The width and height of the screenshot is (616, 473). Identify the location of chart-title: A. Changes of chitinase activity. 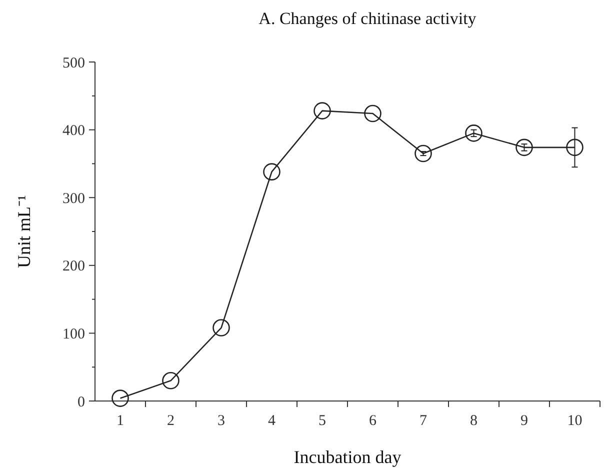
(367, 18).